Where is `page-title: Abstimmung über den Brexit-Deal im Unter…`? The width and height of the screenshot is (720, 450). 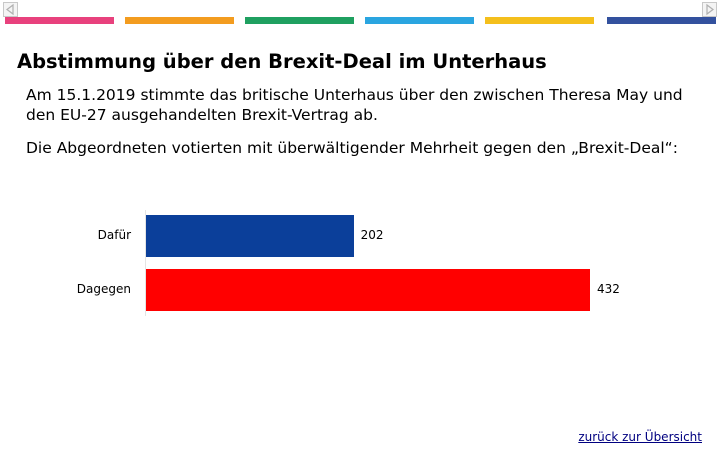
page-title: Abstimmung über den Brexit-Deal im Unter… is located at coordinates (282, 61).